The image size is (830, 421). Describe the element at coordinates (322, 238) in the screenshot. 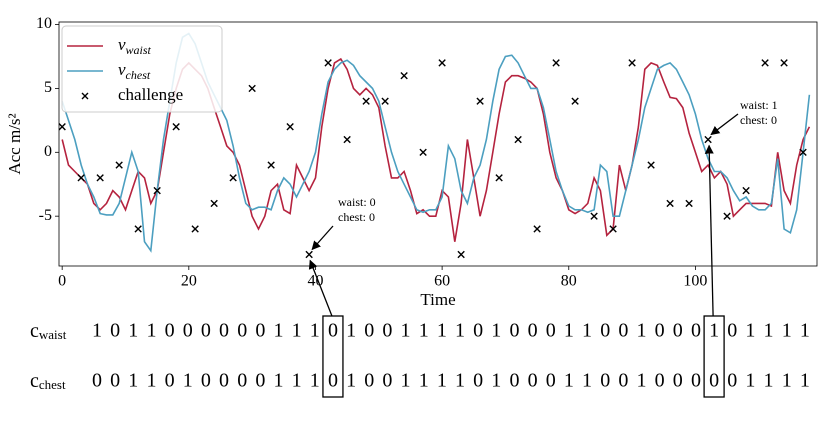

I see `annotation-arrow` at that location.